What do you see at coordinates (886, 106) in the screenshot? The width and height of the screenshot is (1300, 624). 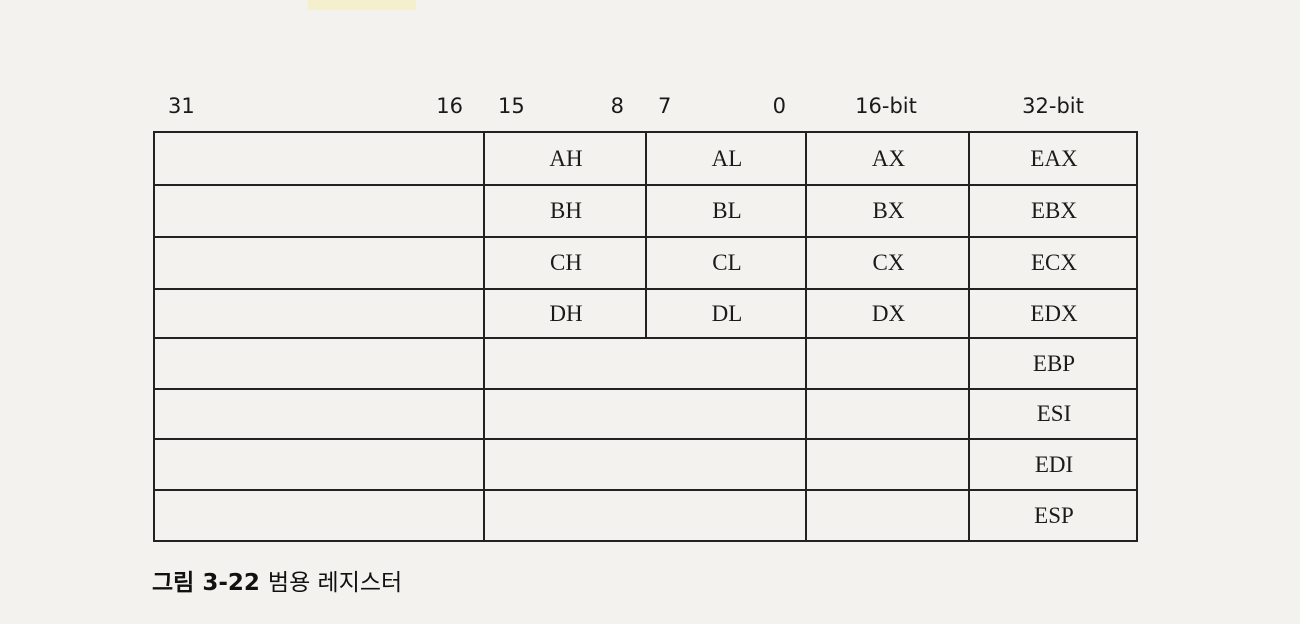 I see `col-16bit-label: 16-bit` at bounding box center [886, 106].